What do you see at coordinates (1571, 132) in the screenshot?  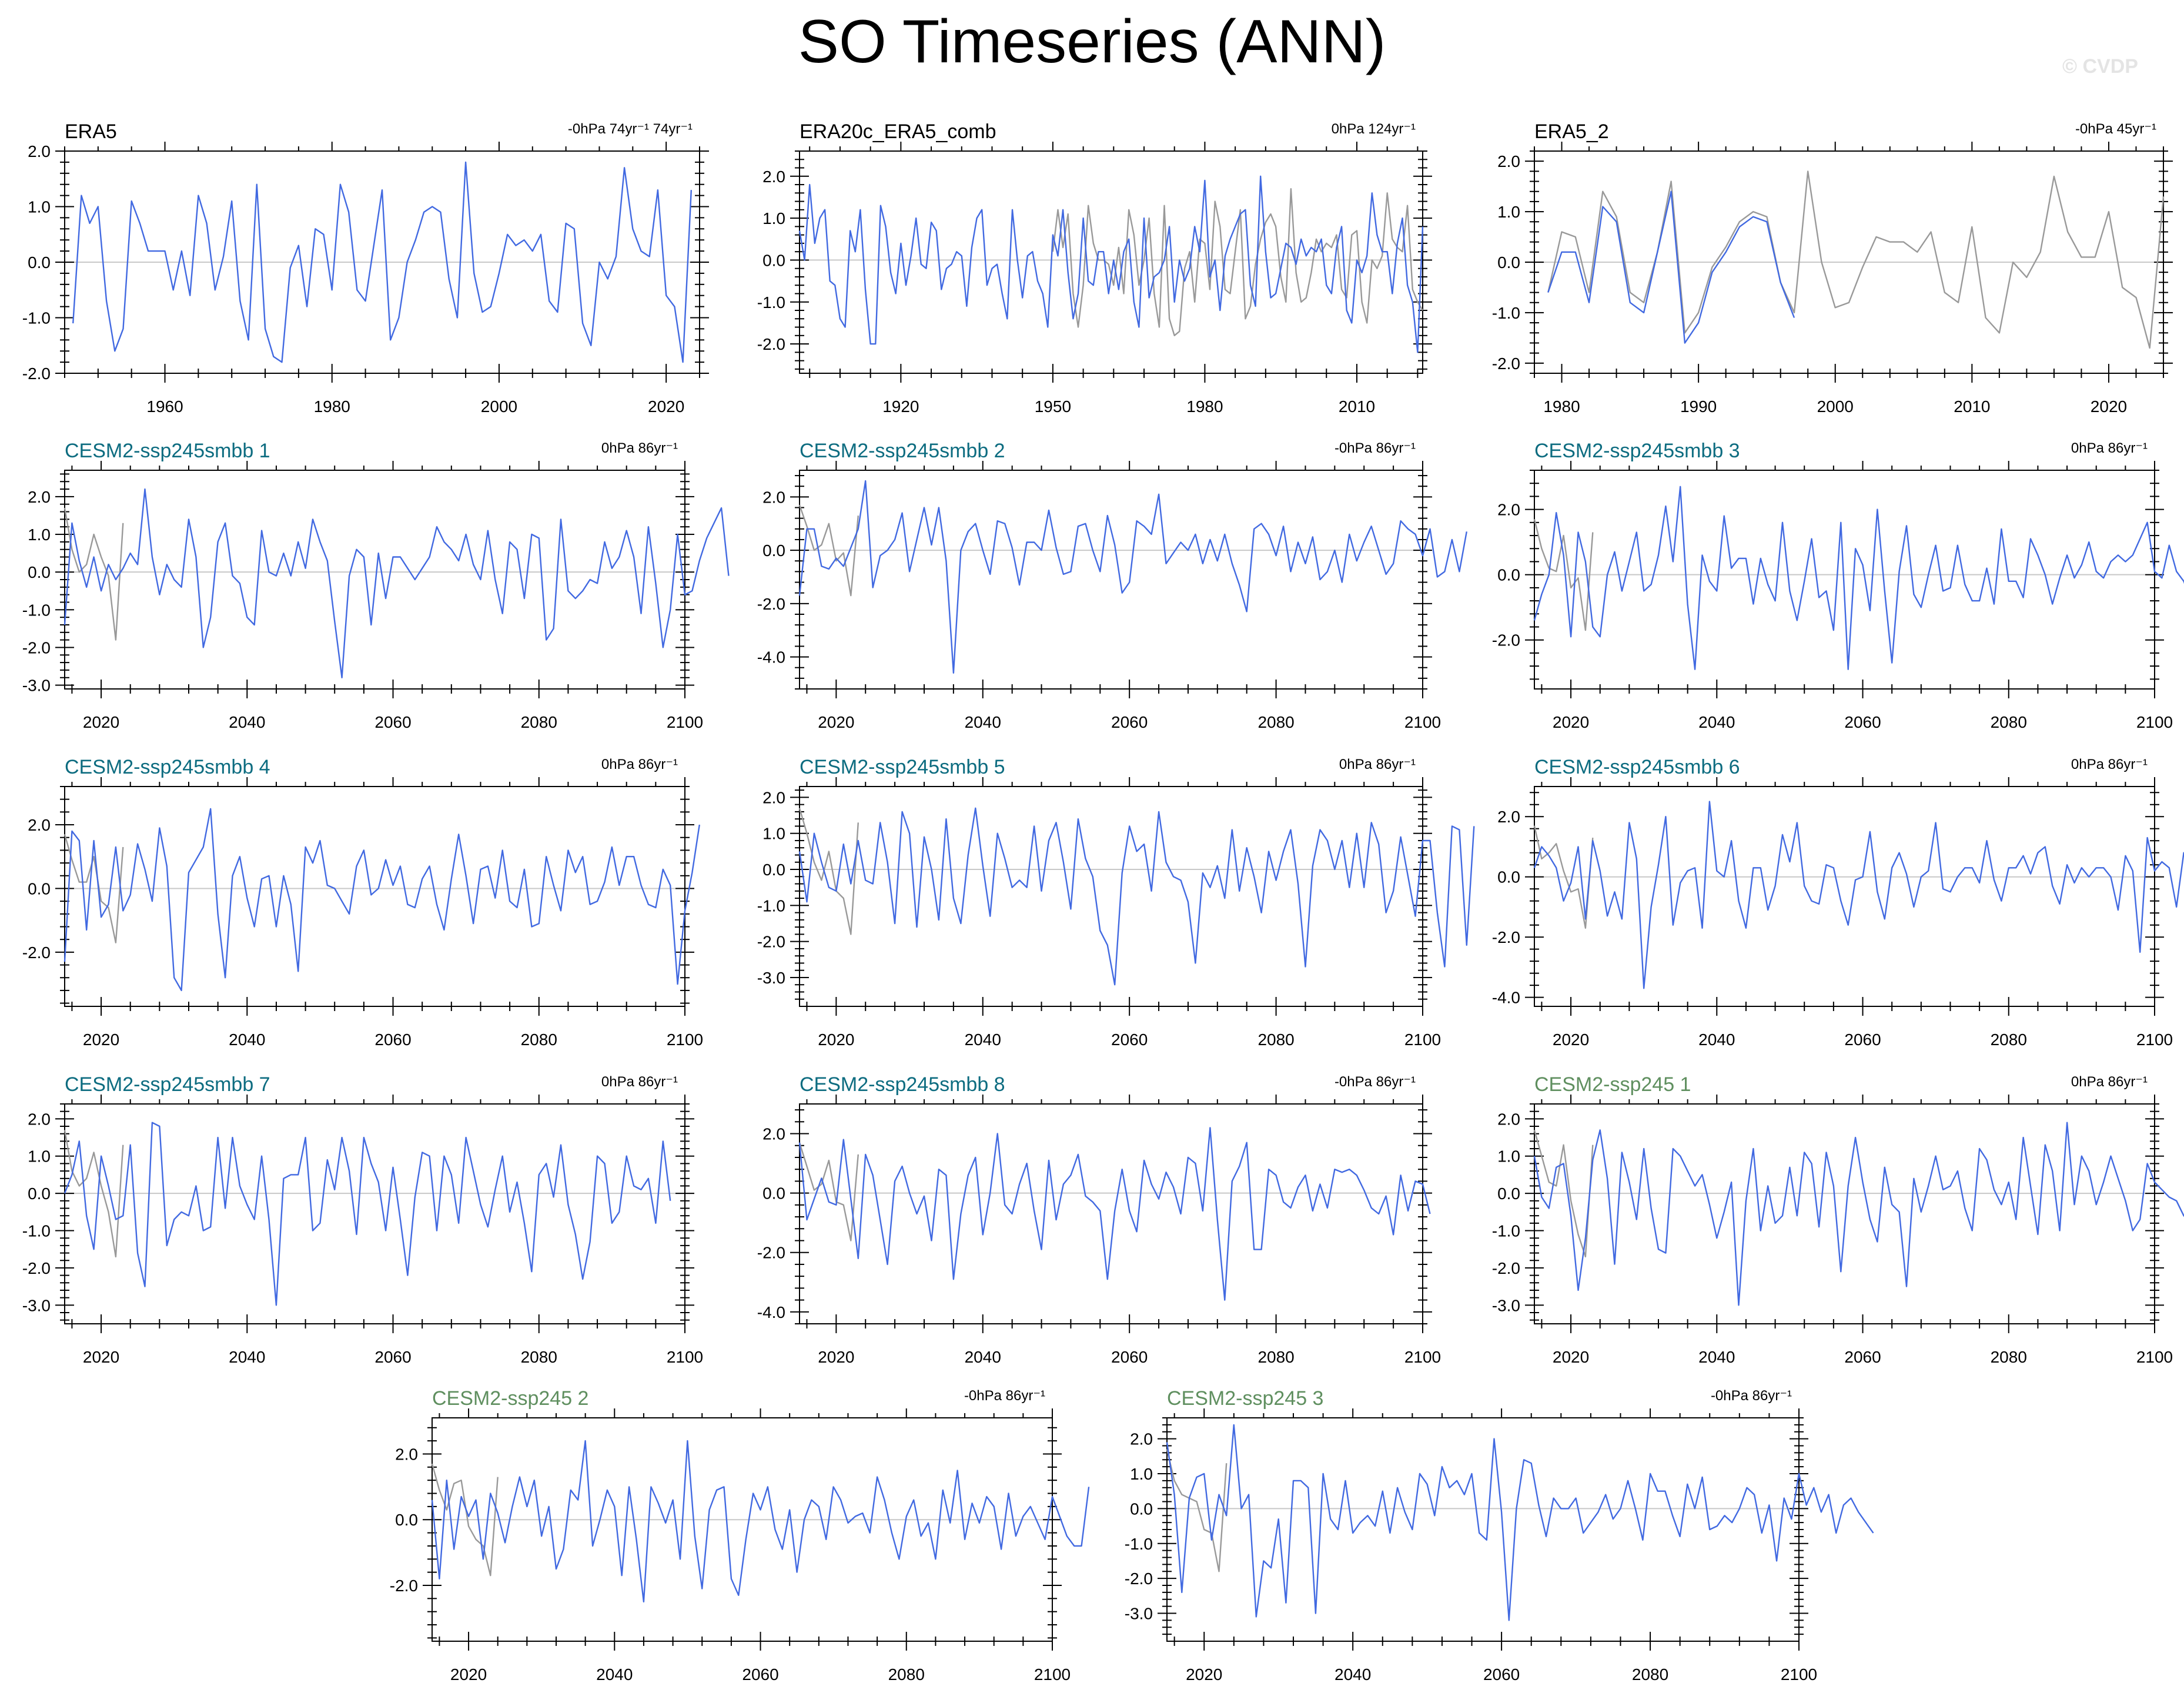 I see `chart-title: ERA5_2` at bounding box center [1571, 132].